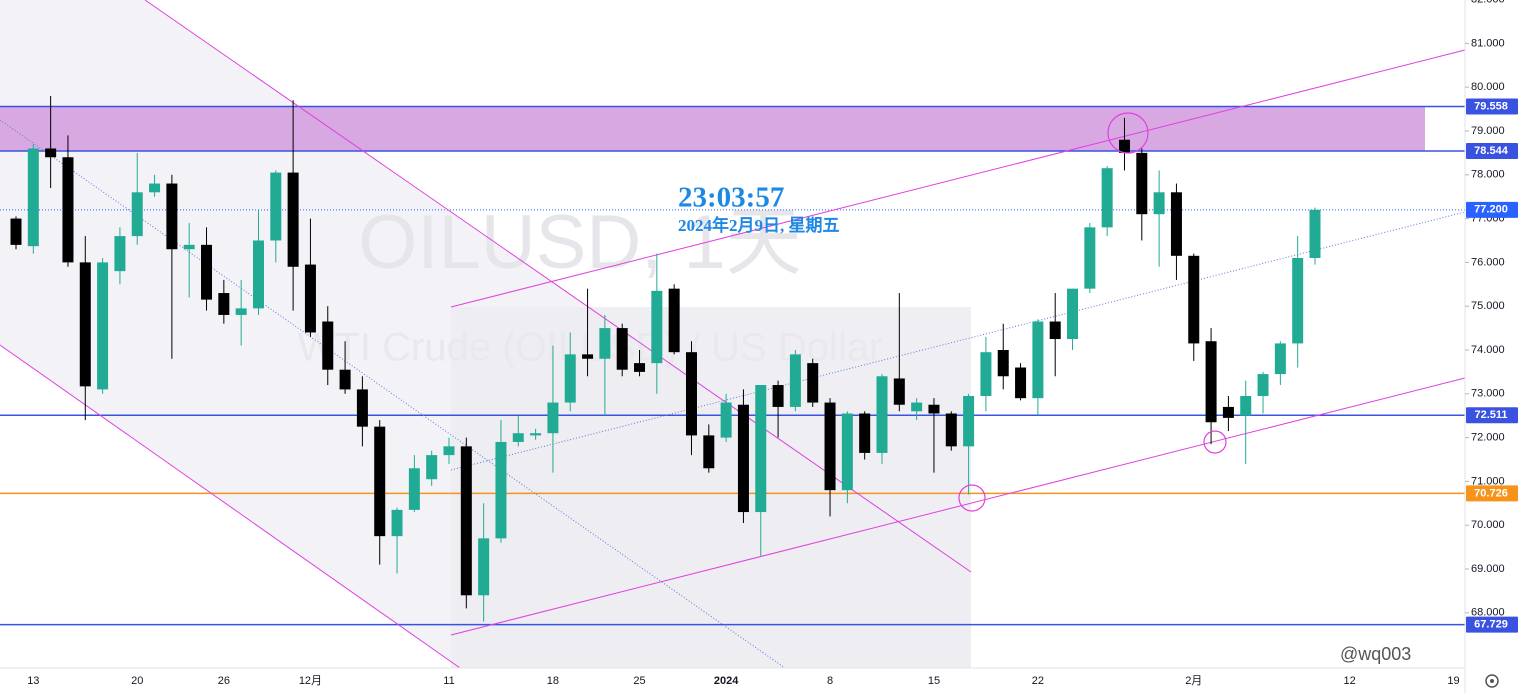  I want to click on watermark-symbol: OILUSD, 1天, so click(579, 242).